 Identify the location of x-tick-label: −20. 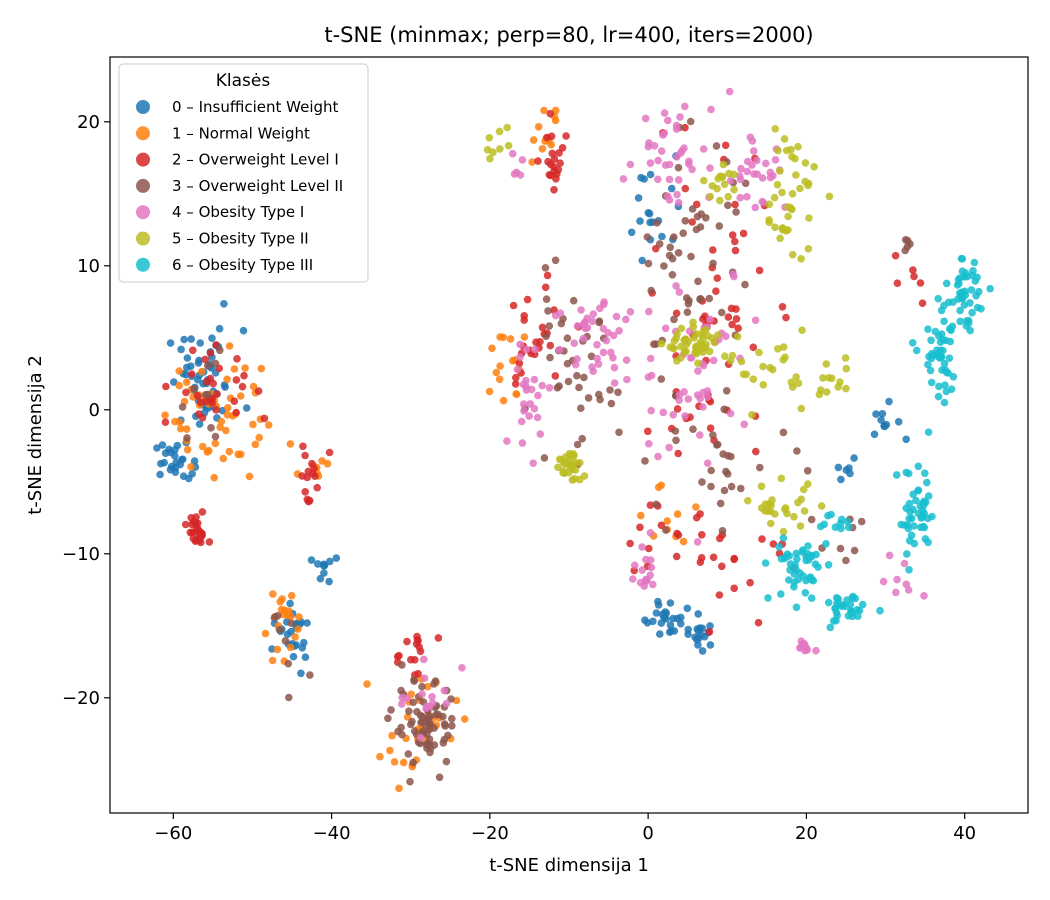
(490, 833).